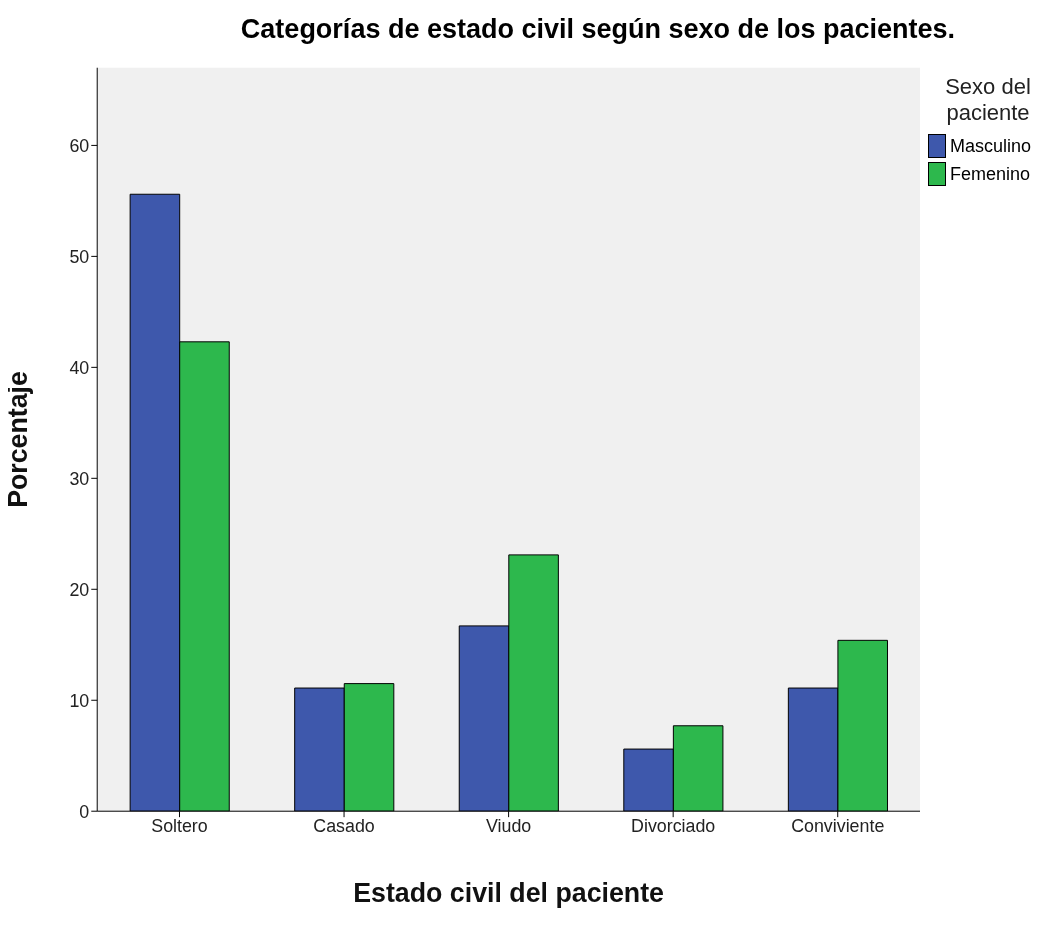 The width and height of the screenshot is (1051, 940). I want to click on legend-label: Femenino, so click(990, 174).